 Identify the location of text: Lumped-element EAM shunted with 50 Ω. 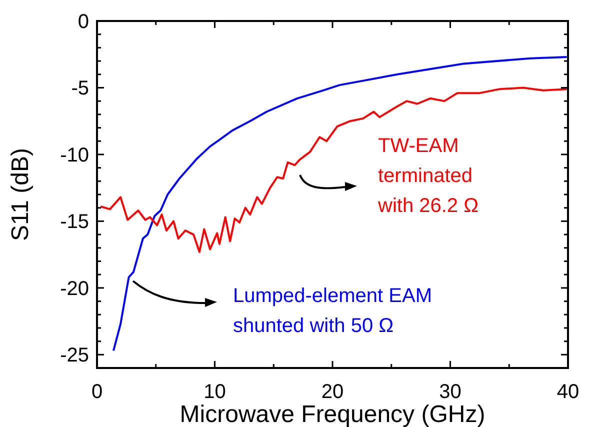
(332, 311).